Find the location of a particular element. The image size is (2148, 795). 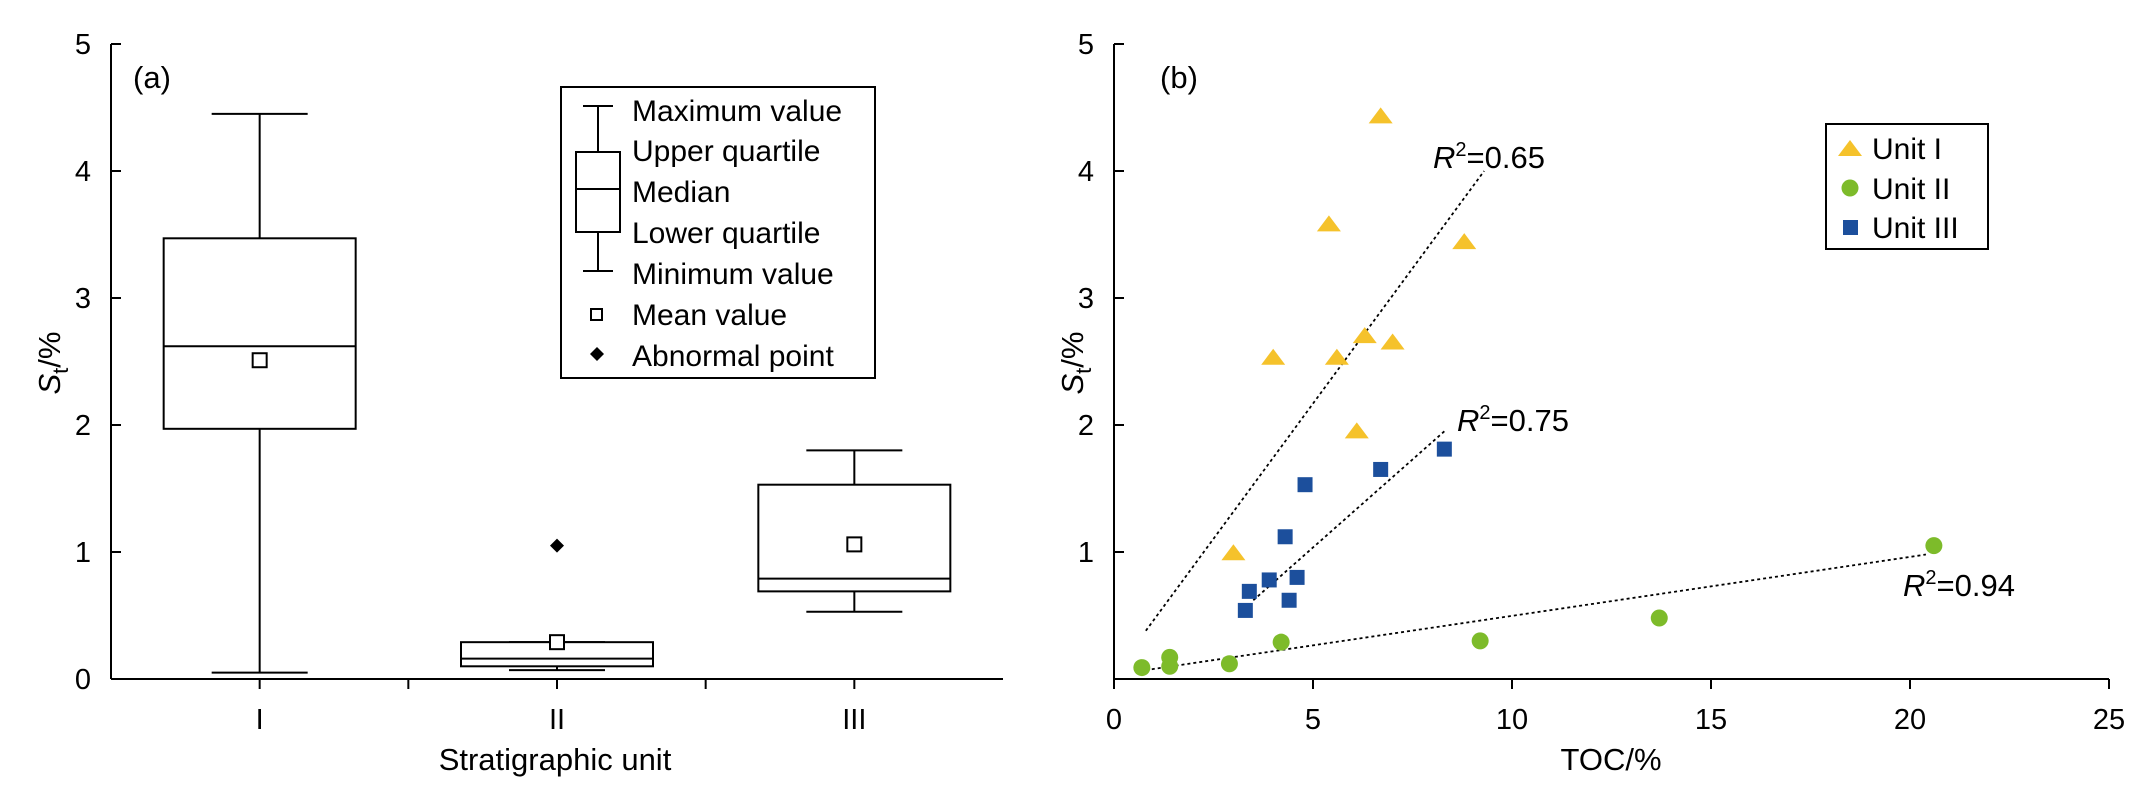

panel-a-y-title-suffix: /% is located at coordinates (49, 350).